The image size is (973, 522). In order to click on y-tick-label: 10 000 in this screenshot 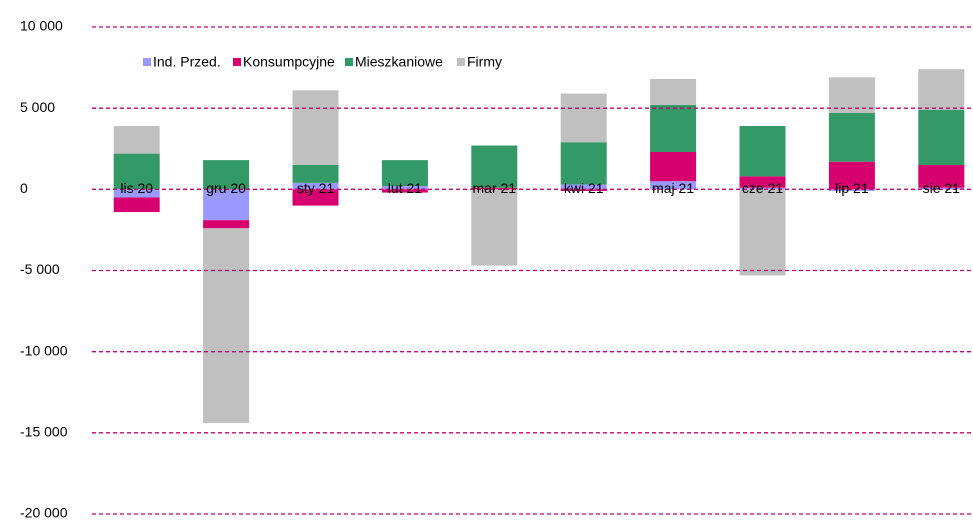, I will do `click(41, 26)`.